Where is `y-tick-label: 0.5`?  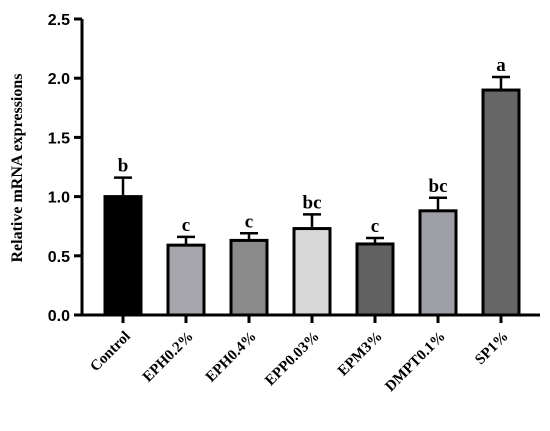
y-tick-label: 0.5 is located at coordinates (59, 257).